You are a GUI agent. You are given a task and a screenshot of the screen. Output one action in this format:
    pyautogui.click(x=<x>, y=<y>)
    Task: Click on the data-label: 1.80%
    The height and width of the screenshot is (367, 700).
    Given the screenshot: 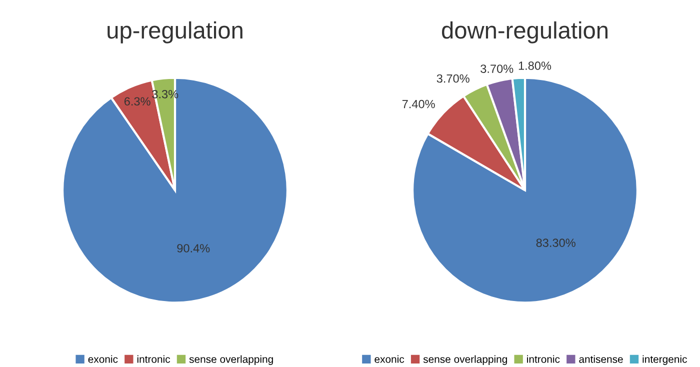 What is the action you would take?
    pyautogui.click(x=535, y=66)
    